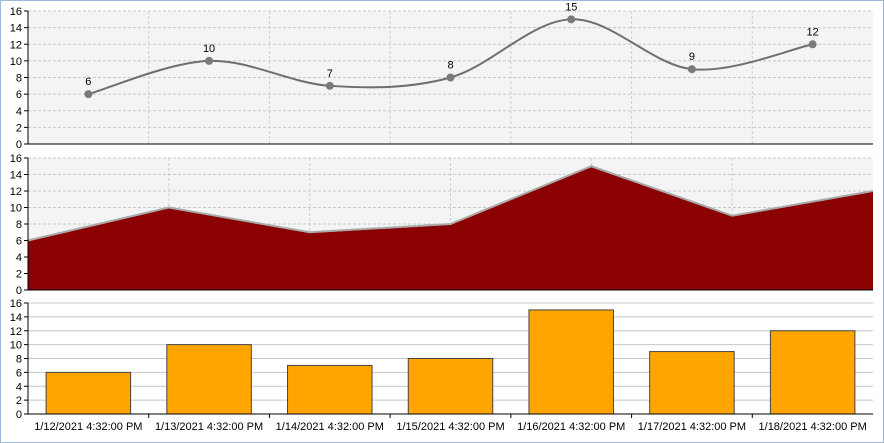 The width and height of the screenshot is (884, 443). Describe the element at coordinates (16, 176) in the screenshot. I see `chart2-y-tick-label: 14` at that location.